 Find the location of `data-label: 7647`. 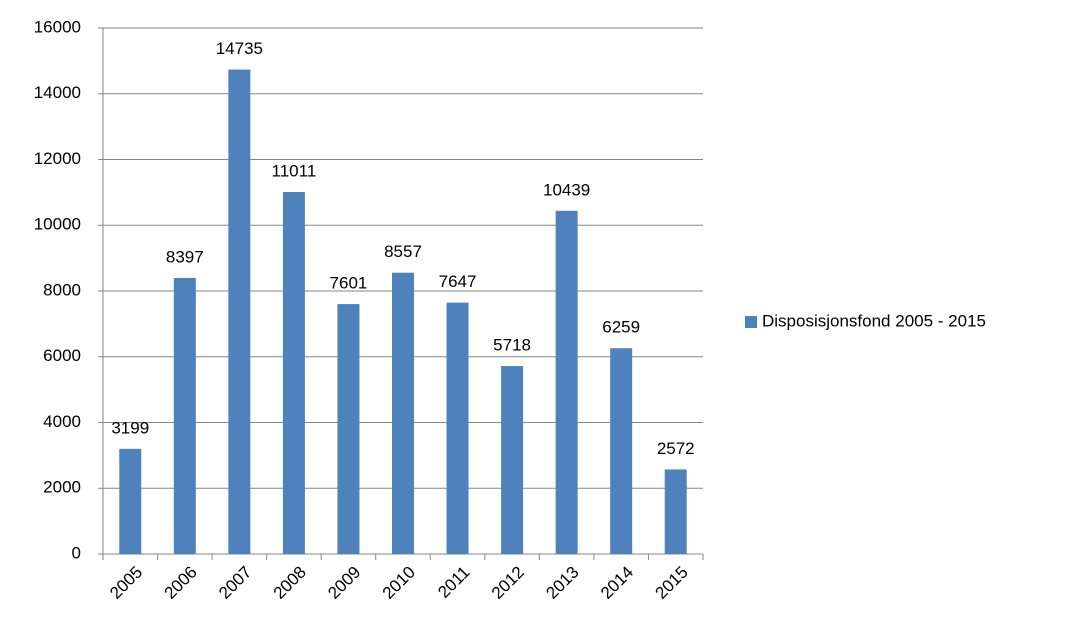

data-label: 7647 is located at coordinates (458, 281).